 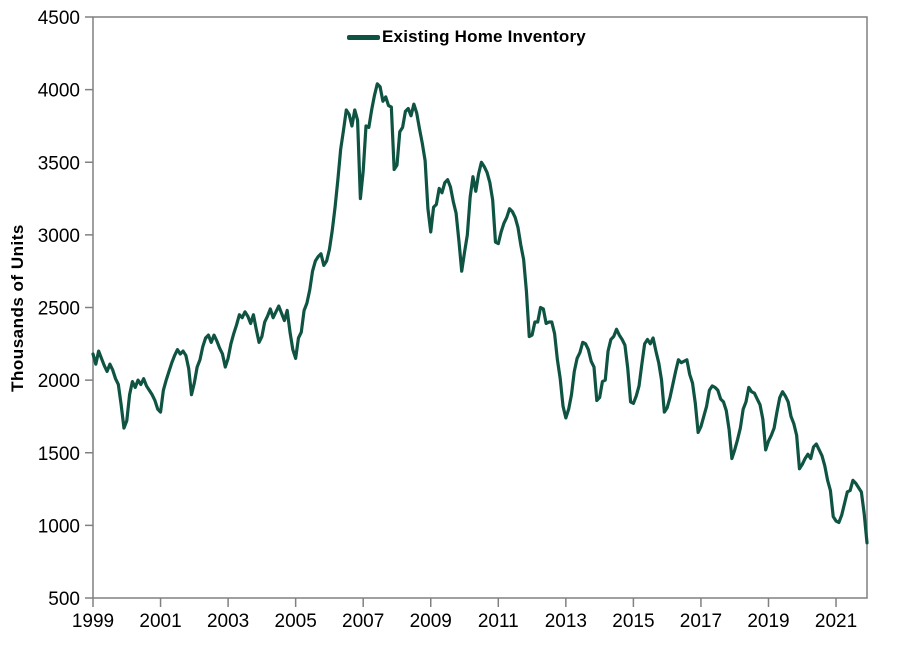 I want to click on x-tick-label: 2003, so click(x=228, y=621).